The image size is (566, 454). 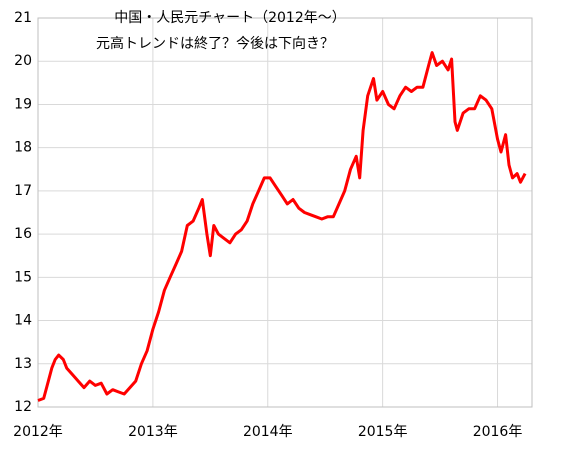 What do you see at coordinates (23, 18) in the screenshot?
I see `y-tick-label: 21` at bounding box center [23, 18].